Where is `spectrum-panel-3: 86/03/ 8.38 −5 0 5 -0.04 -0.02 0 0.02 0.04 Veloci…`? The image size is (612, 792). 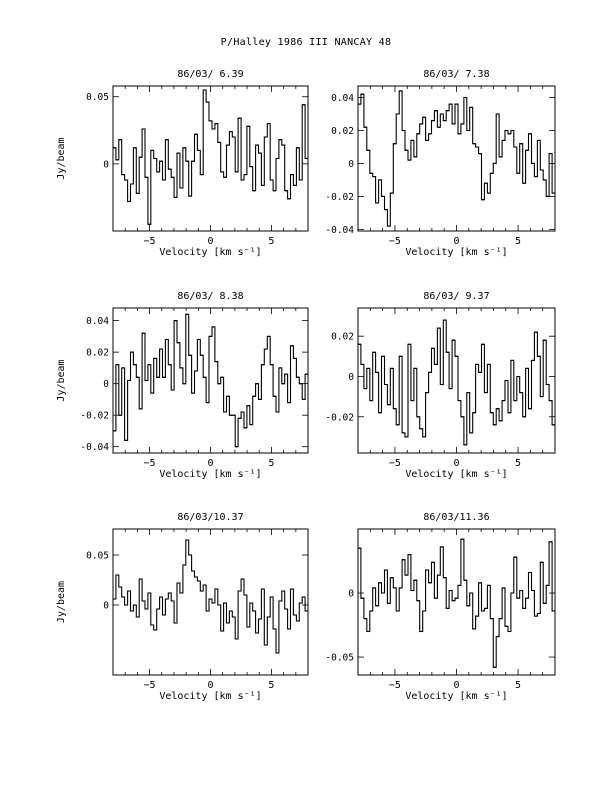
spectrum-panel-3: 86/03/ 8.38 −5 0 5 -0.04 -0.02 0 0.02 0.04 Veloci… is located at coordinates (182, 385).